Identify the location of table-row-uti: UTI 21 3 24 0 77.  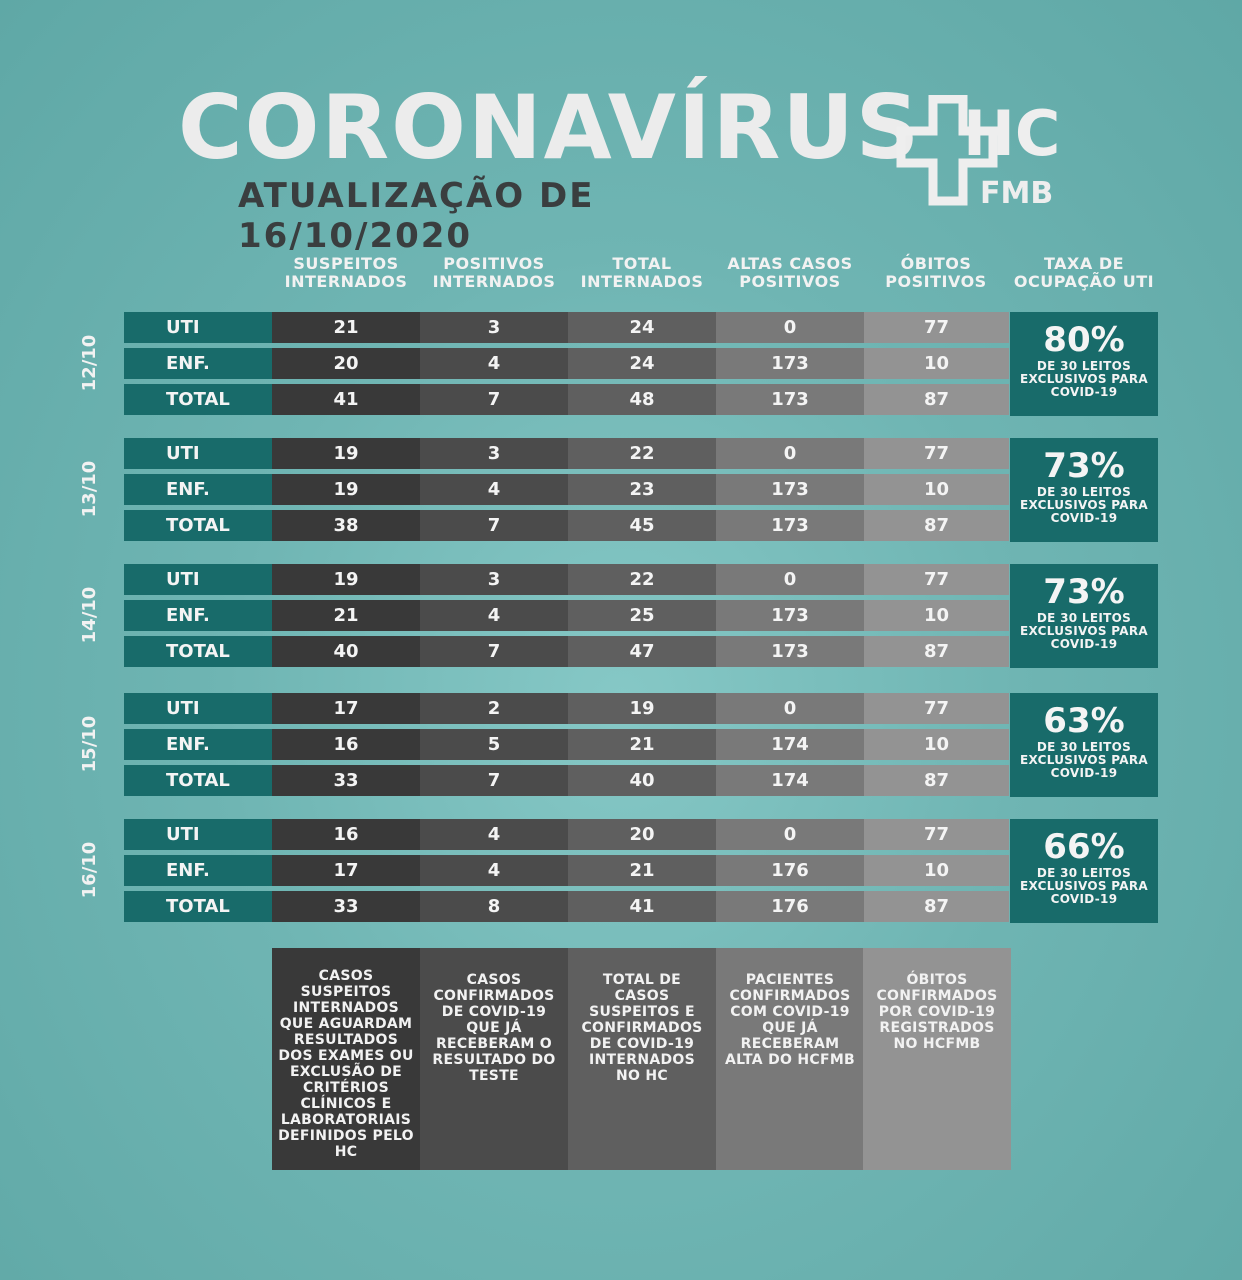
(566, 327).